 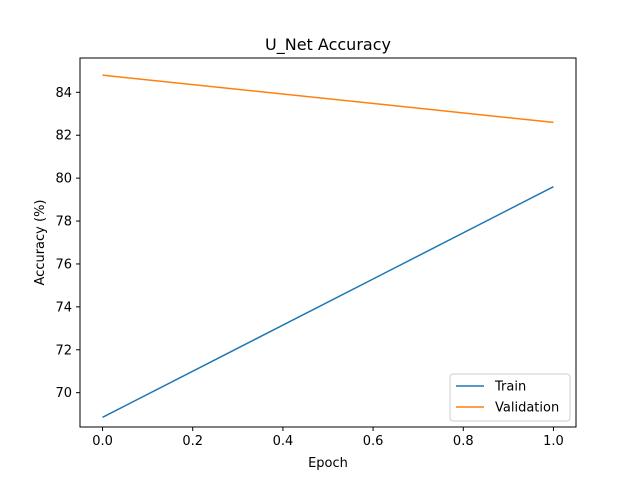 What do you see at coordinates (63, 264) in the screenshot?
I see `y-tick-label: 76` at bounding box center [63, 264].